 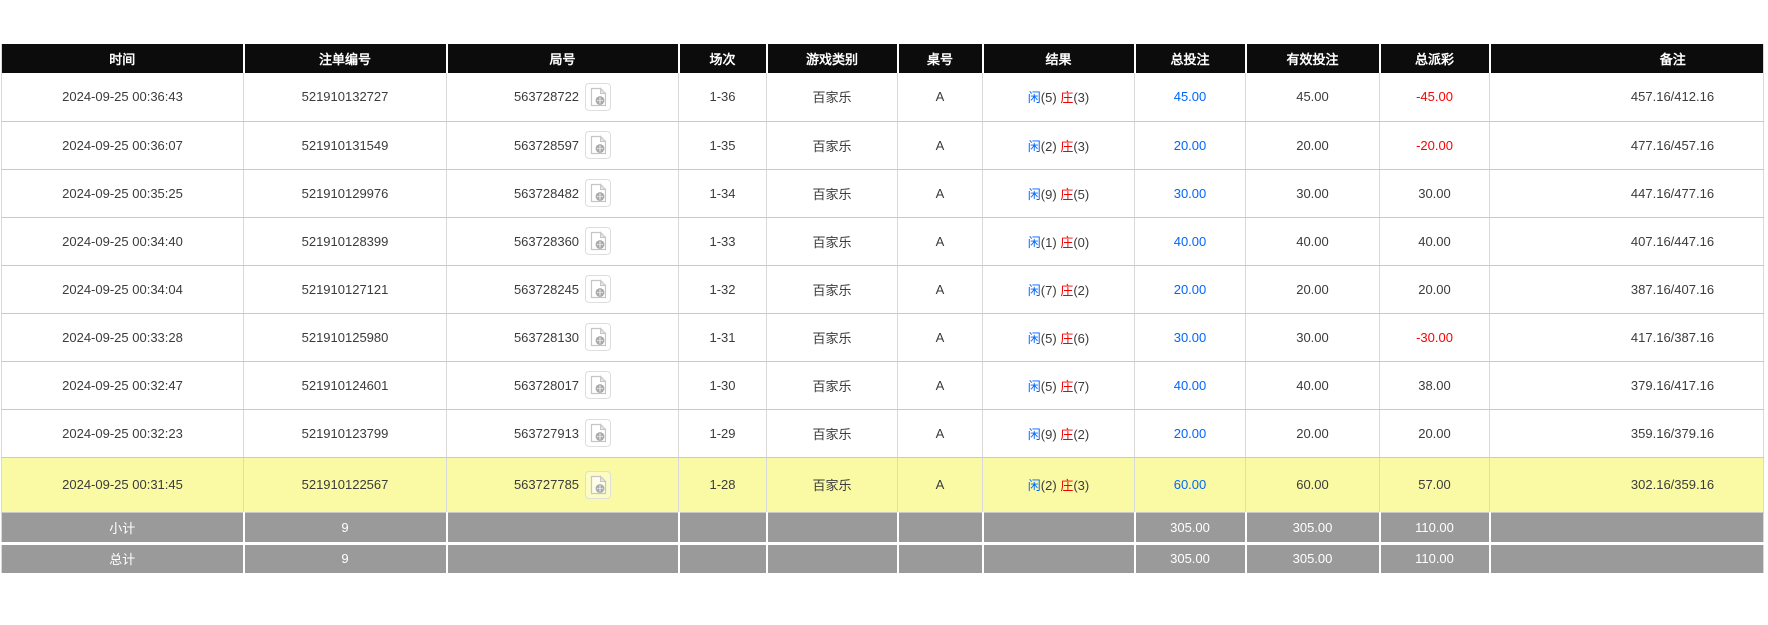 What do you see at coordinates (1058, 289) in the screenshot?
I see `result-cell: 闲(7) 庄(2)` at bounding box center [1058, 289].